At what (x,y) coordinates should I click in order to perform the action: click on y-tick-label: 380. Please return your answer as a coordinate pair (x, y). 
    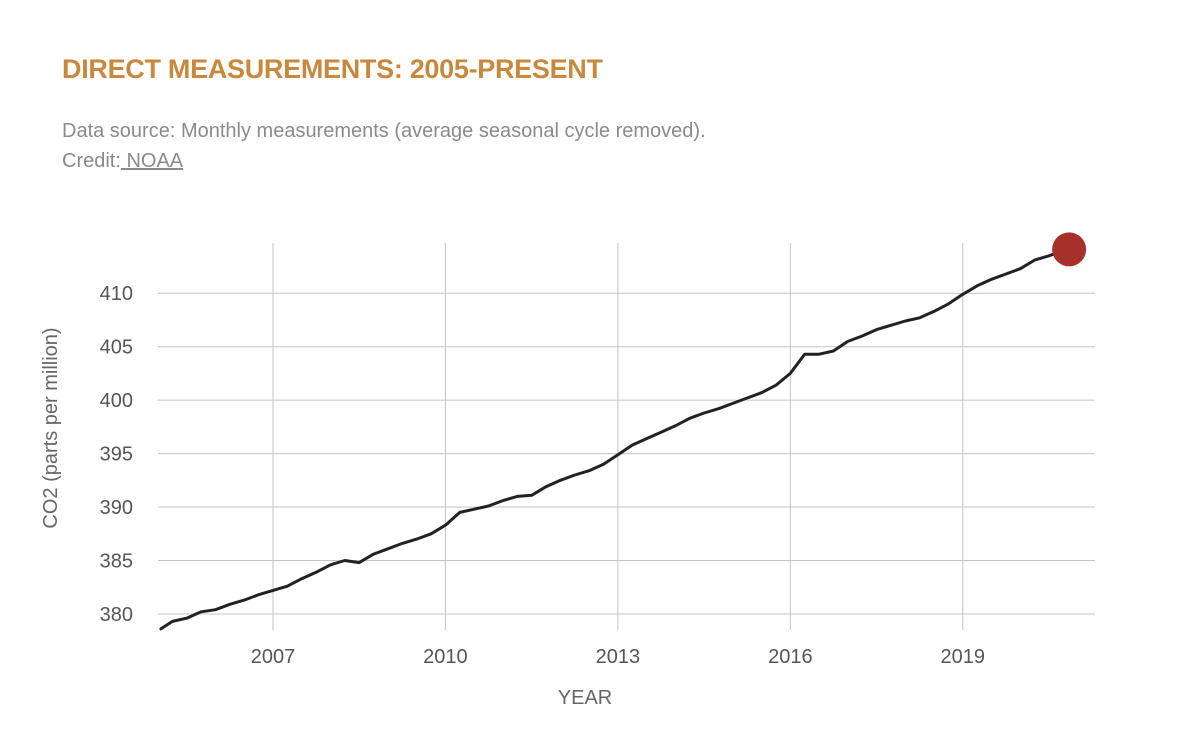
    Looking at the image, I should click on (116, 615).